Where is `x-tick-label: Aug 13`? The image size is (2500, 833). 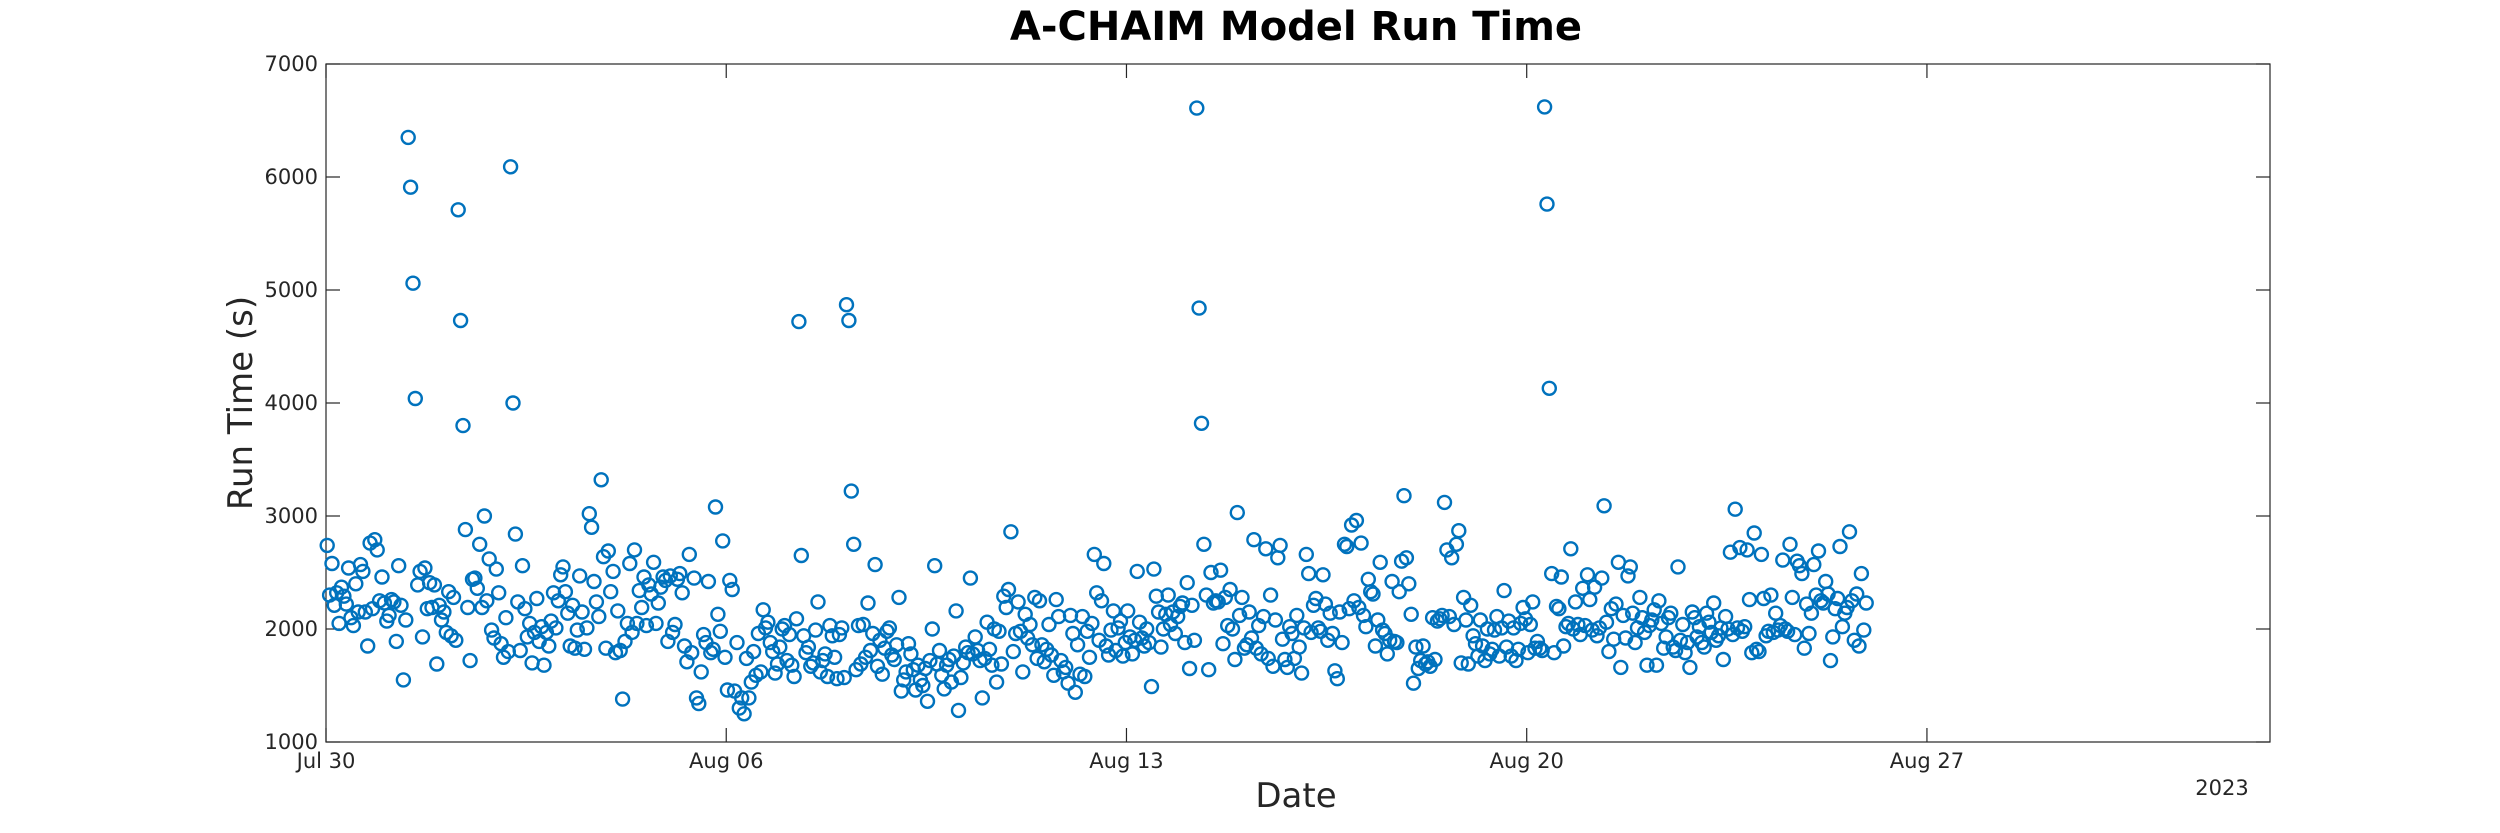
x-tick-label: Aug 13 is located at coordinates (1126, 761).